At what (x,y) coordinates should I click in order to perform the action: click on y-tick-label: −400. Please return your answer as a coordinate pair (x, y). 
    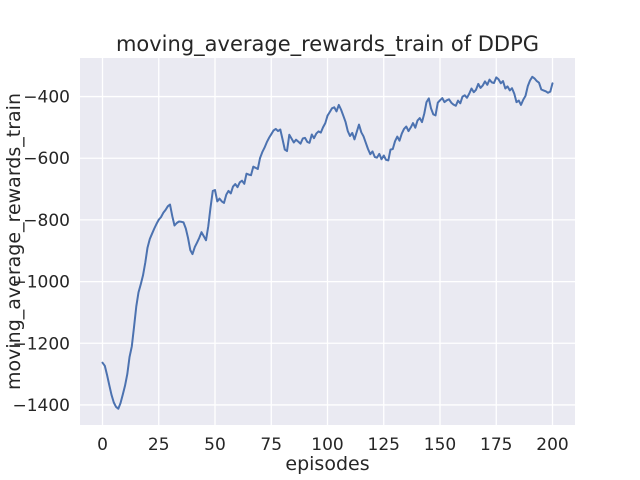
    Looking at the image, I should click on (46, 98).